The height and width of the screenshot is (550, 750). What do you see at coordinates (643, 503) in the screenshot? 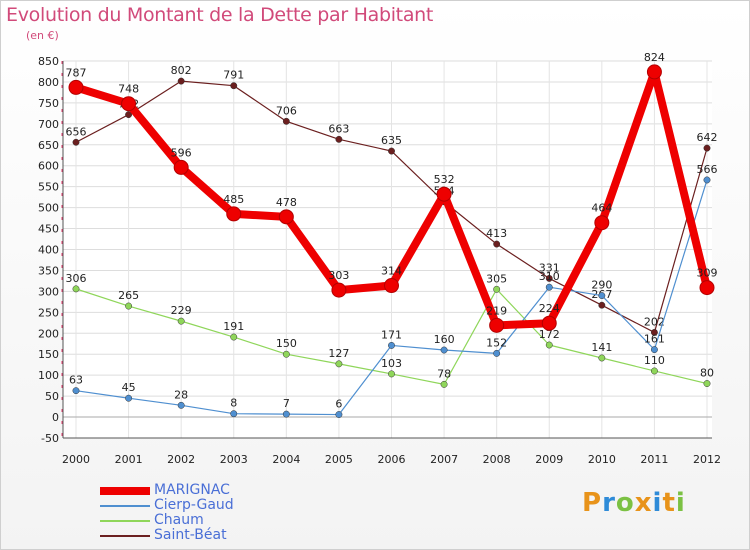
I see `logo-letter: x` at bounding box center [643, 503].